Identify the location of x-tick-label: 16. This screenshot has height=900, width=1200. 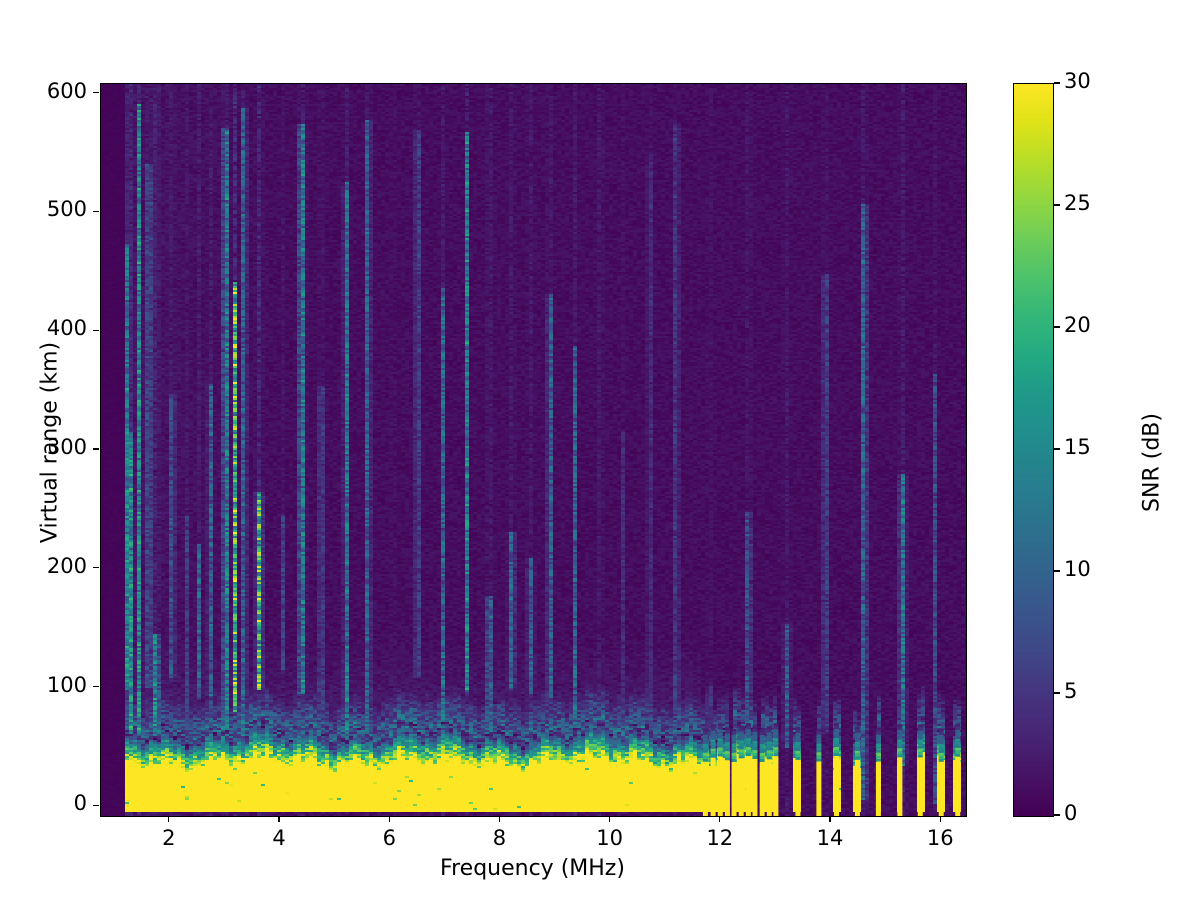
(940, 838).